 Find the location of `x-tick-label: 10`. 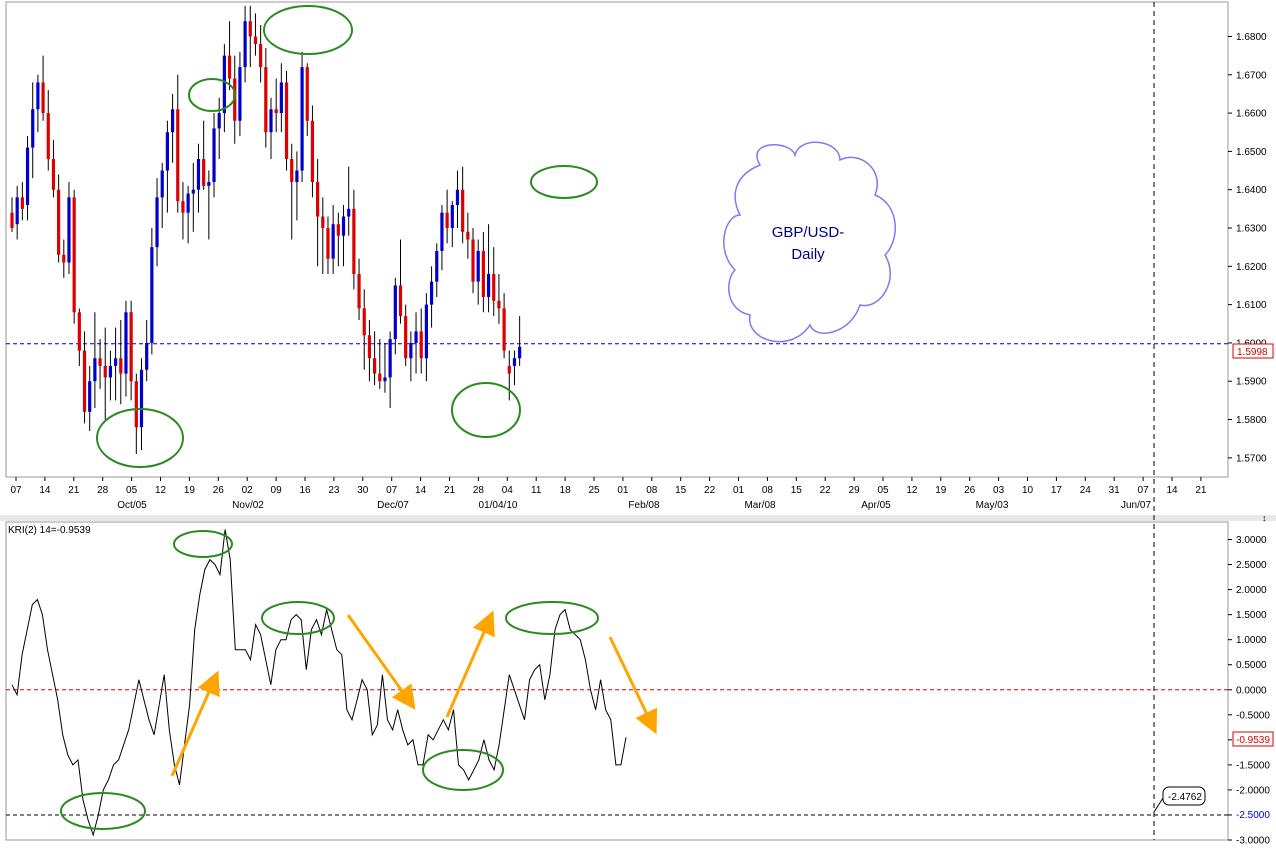

x-tick-label: 10 is located at coordinates (1028, 490).